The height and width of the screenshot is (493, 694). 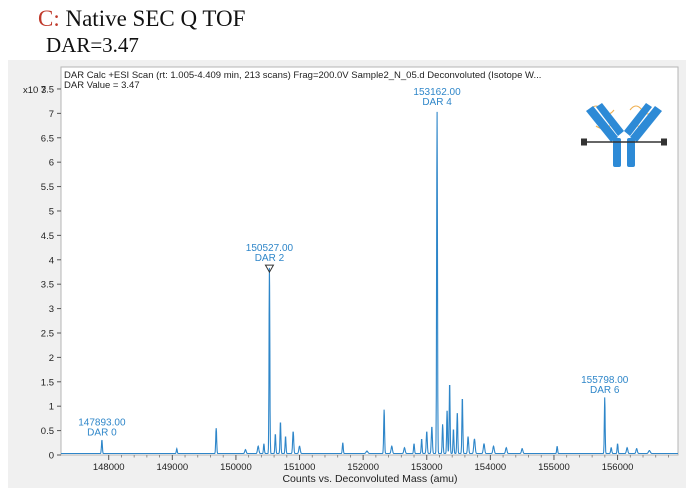 I want to click on y-tick-label: 0, so click(x=51, y=456).